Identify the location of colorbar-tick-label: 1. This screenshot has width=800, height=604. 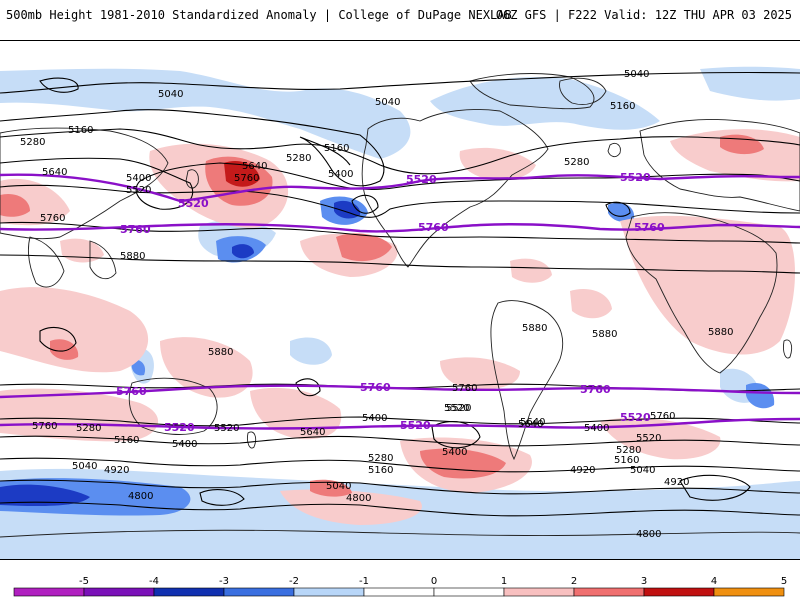
(504, 581).